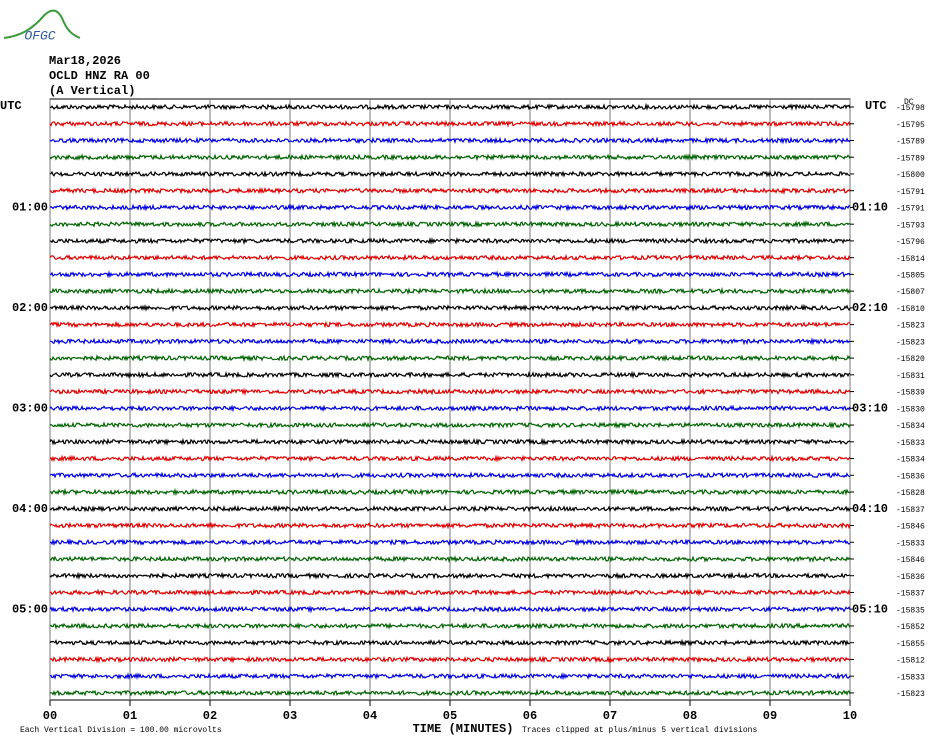 The height and width of the screenshot is (744, 930). Describe the element at coordinates (42, 24) in the screenshot. I see `logo-curve` at that location.